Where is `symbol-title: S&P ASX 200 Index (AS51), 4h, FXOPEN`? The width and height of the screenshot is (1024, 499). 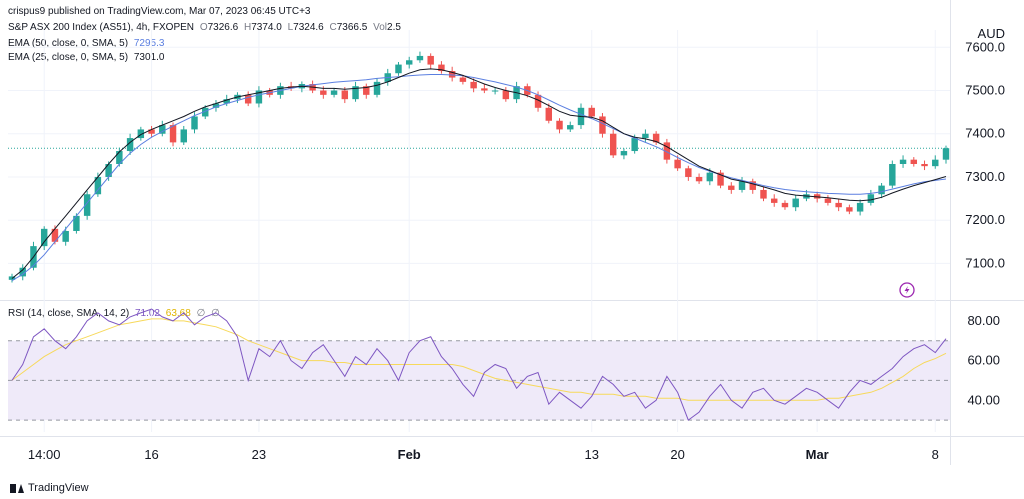 symbol-title: S&P ASX 200 Index (AS51), 4h, FXOPEN is located at coordinates (101, 27).